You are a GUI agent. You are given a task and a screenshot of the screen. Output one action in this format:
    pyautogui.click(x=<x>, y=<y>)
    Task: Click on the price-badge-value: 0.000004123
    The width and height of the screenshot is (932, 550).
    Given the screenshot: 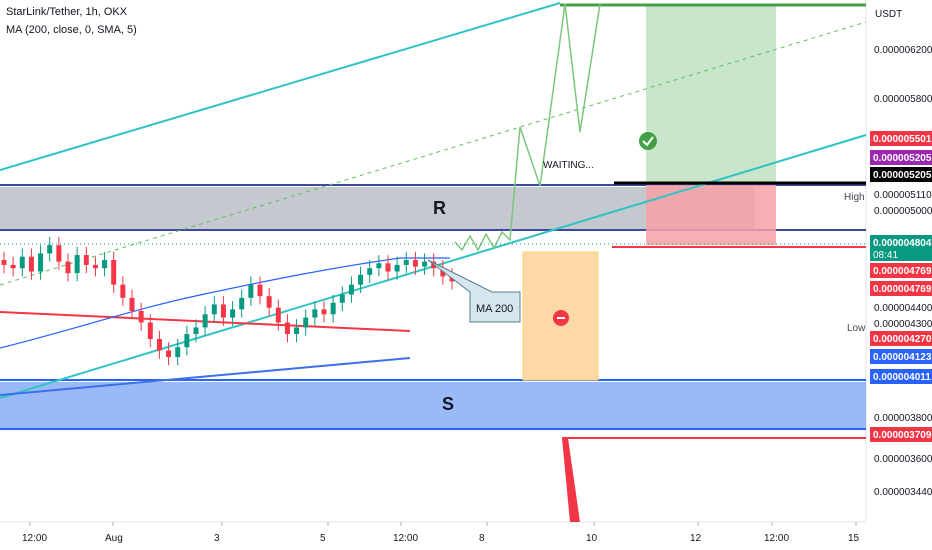 What is the action you would take?
    pyautogui.click(x=902, y=357)
    